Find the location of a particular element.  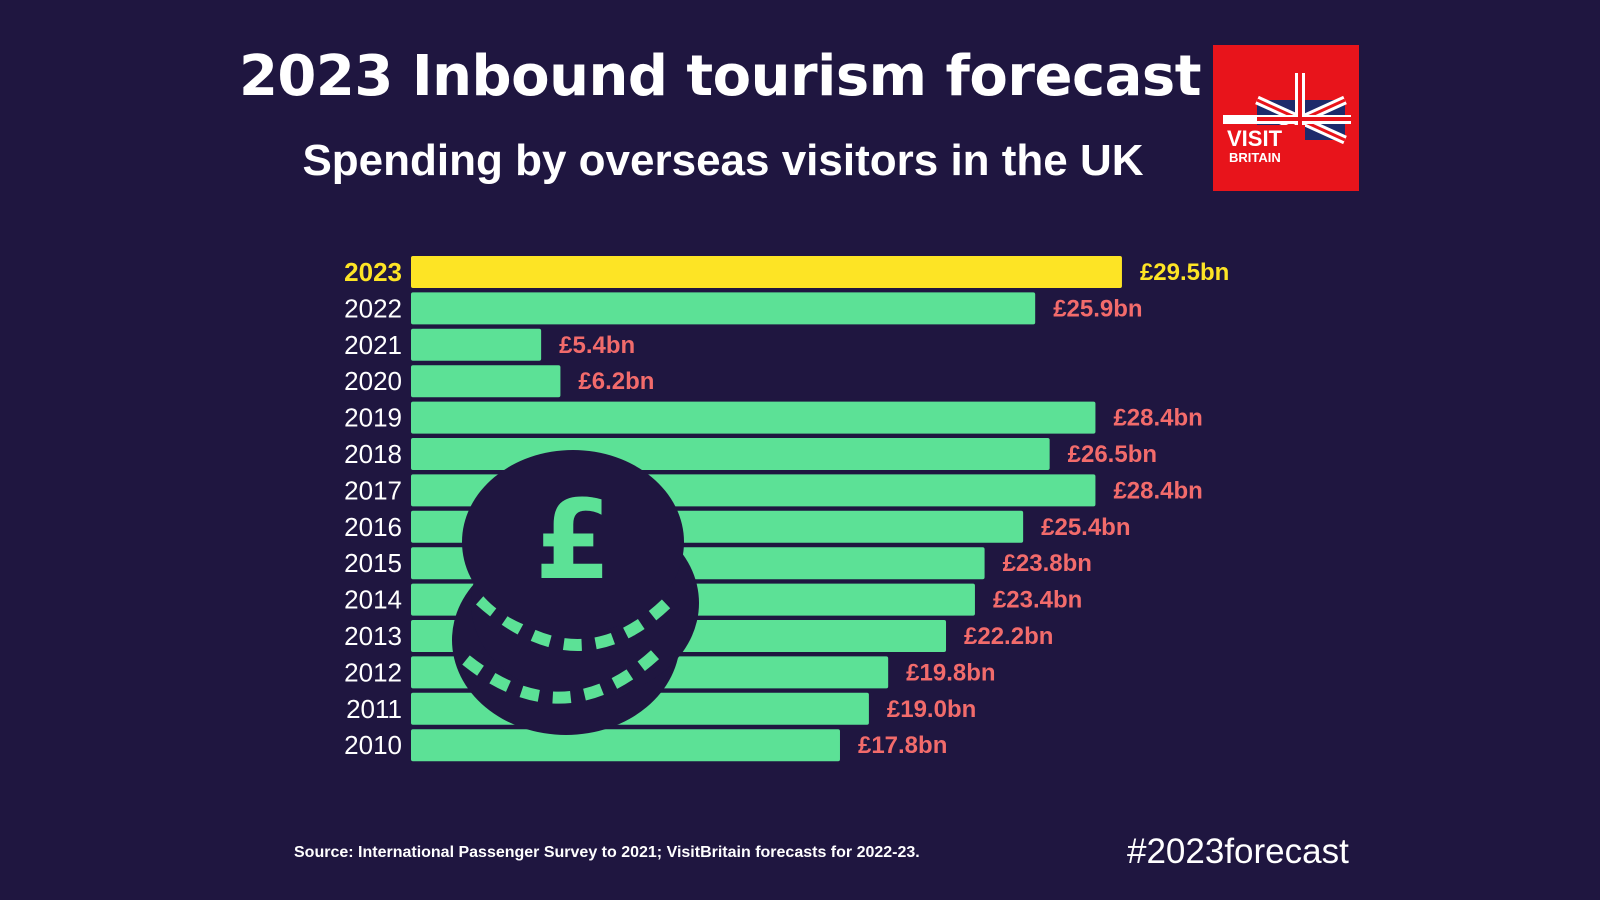

year-label-2020: 2020 is located at coordinates (373, 381).